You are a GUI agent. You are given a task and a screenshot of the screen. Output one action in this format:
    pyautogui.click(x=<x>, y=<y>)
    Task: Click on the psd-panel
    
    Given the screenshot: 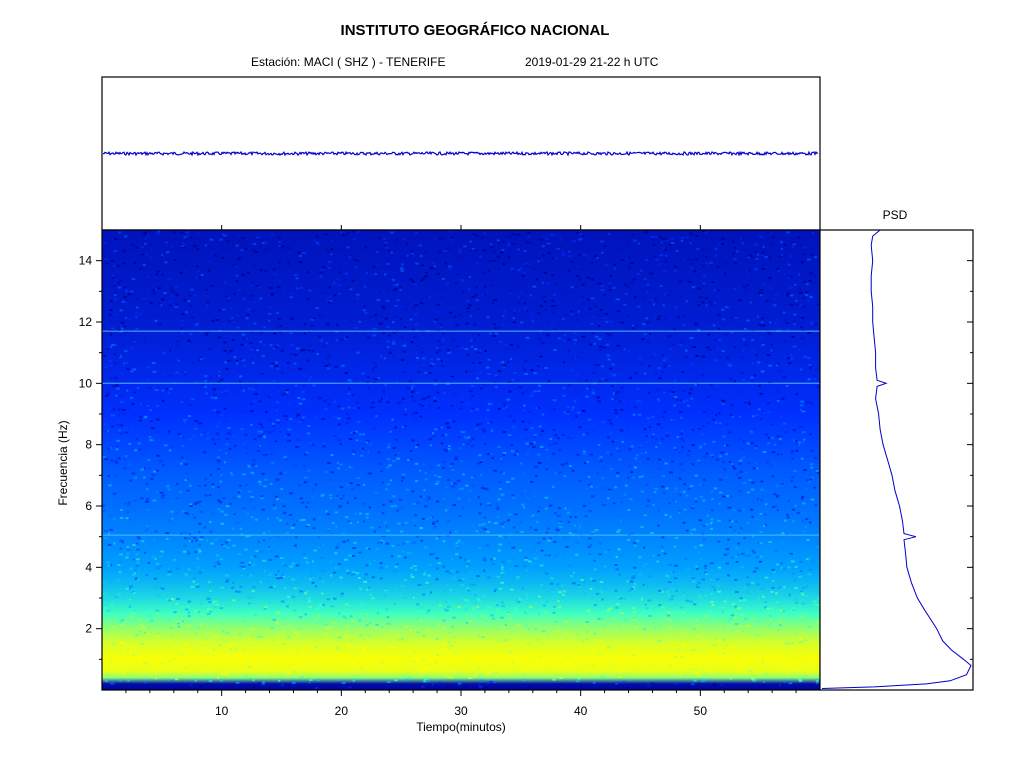 What is the action you would take?
    pyautogui.click(x=896, y=460)
    